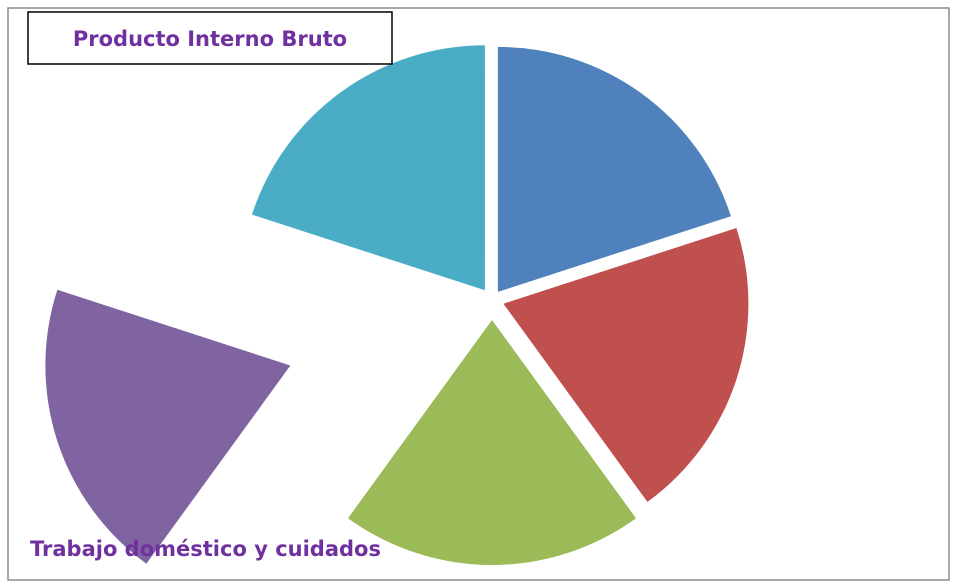  I want to click on chart-title: Producto Interno Bruto, so click(210, 39).